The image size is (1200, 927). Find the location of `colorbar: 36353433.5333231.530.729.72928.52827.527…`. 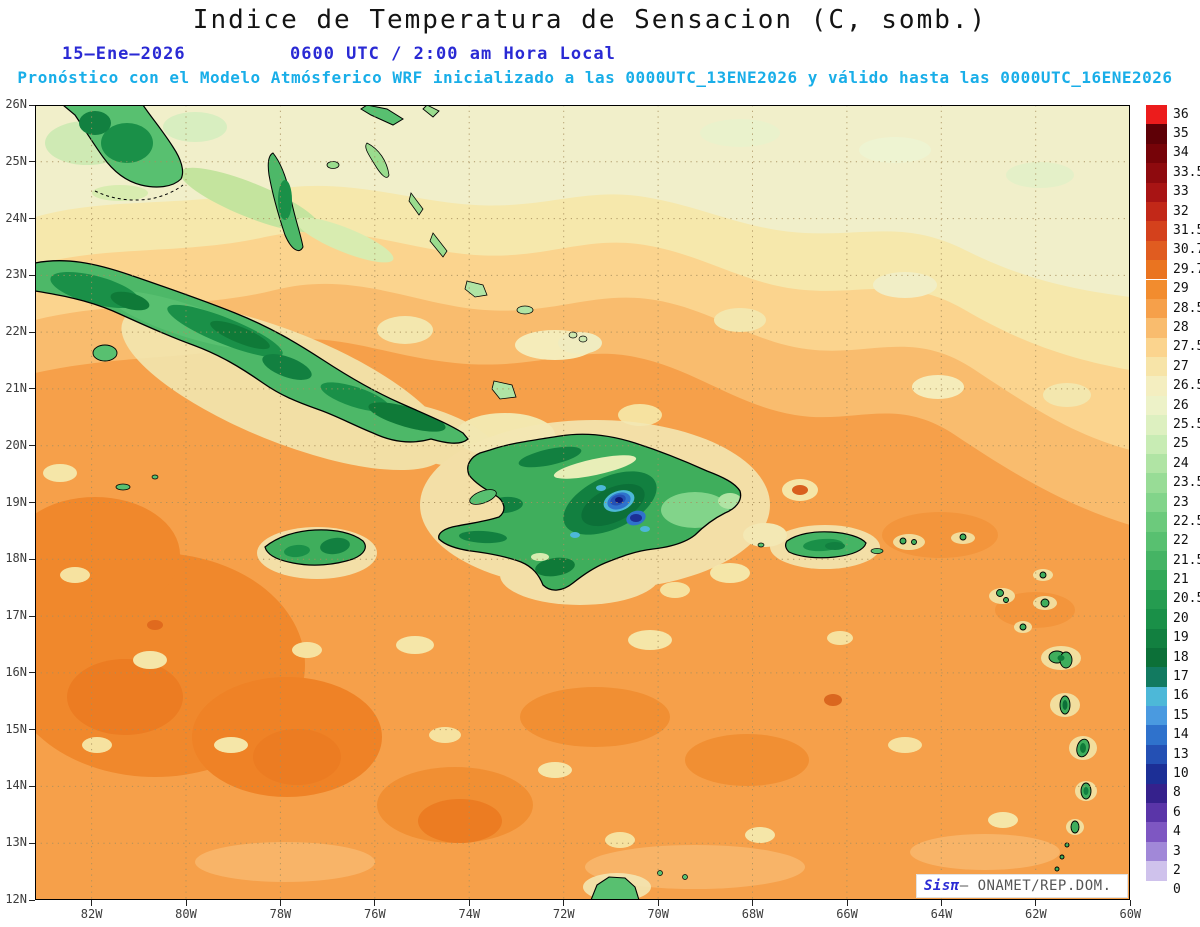

colorbar: 36353433.5333231.530.729.72928.52827.527… is located at coordinates (1173, 502).